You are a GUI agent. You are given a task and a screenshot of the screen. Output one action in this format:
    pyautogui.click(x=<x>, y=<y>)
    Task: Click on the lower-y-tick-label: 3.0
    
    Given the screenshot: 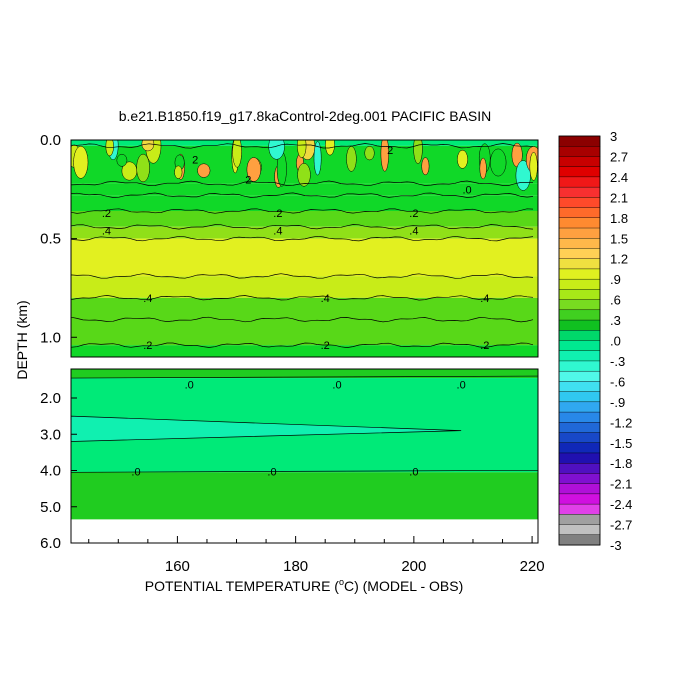 What is the action you would take?
    pyautogui.click(x=50, y=434)
    